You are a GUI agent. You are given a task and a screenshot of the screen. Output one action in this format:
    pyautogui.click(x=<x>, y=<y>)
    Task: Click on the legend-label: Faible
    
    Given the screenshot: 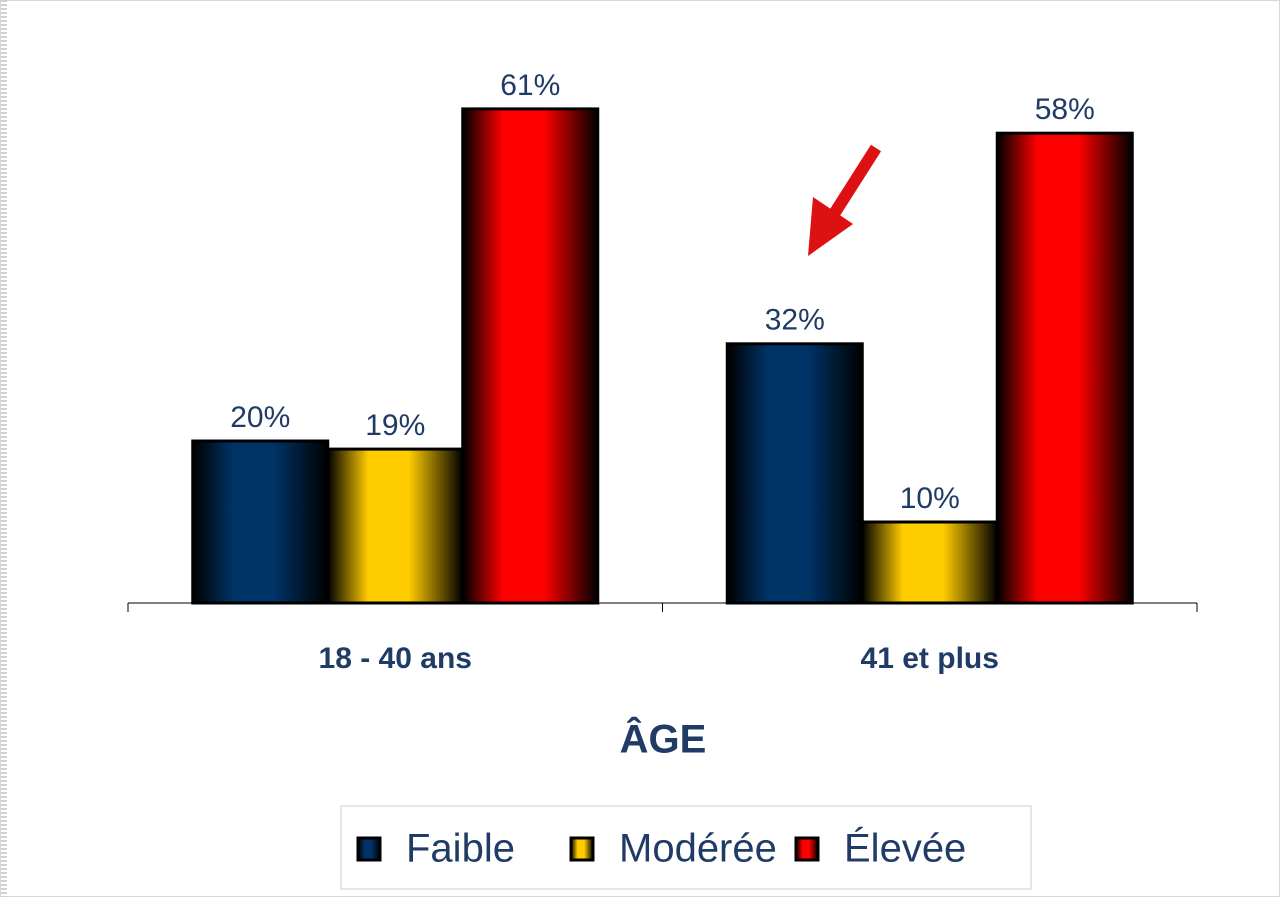 What is the action you would take?
    pyautogui.click(x=460, y=849)
    